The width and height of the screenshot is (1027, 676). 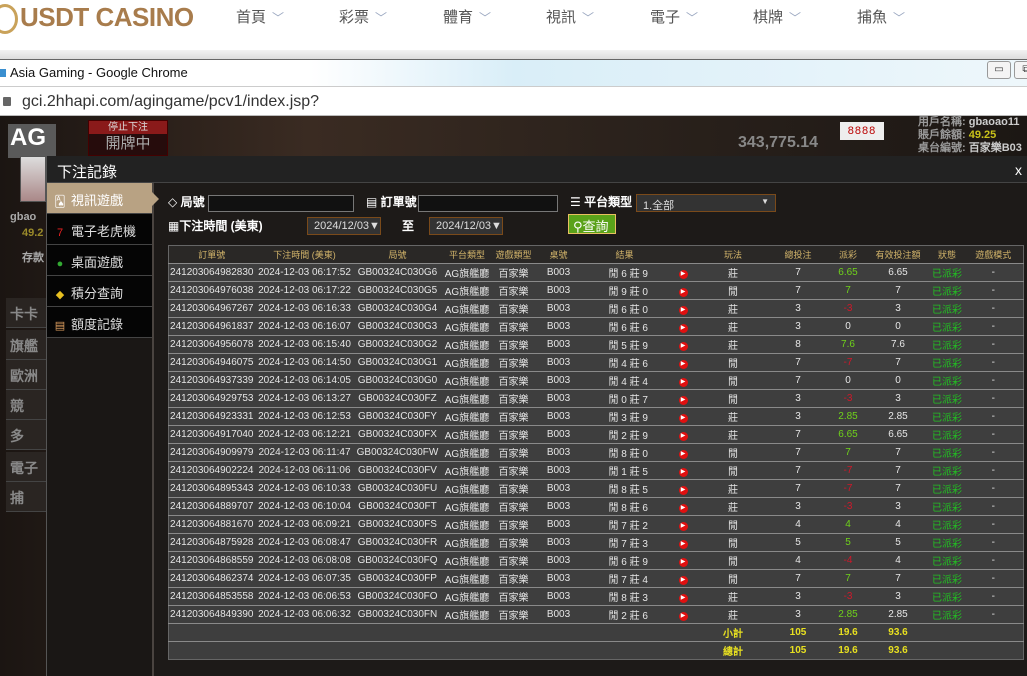 What do you see at coordinates (488, 203) in the screenshot?
I see `order-input` at bounding box center [488, 203].